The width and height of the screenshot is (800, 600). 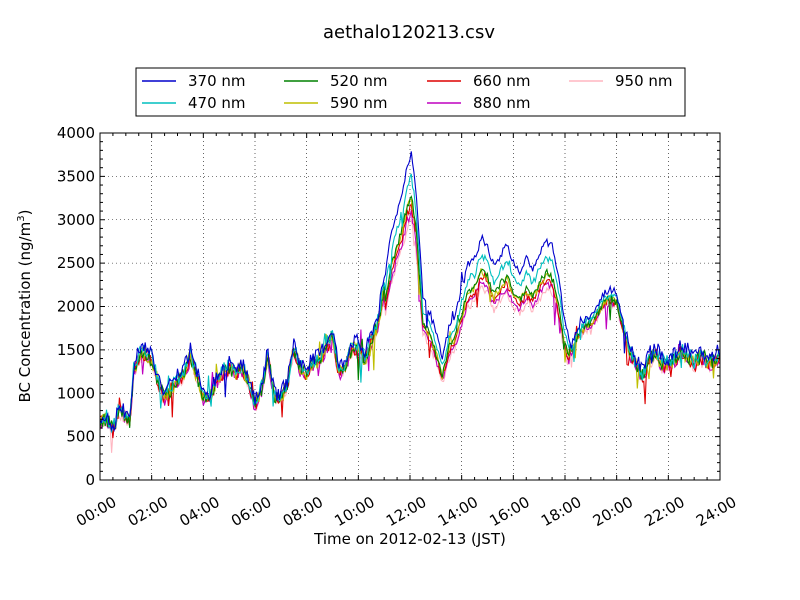 I want to click on legend-label: 370 nm, so click(x=217, y=81).